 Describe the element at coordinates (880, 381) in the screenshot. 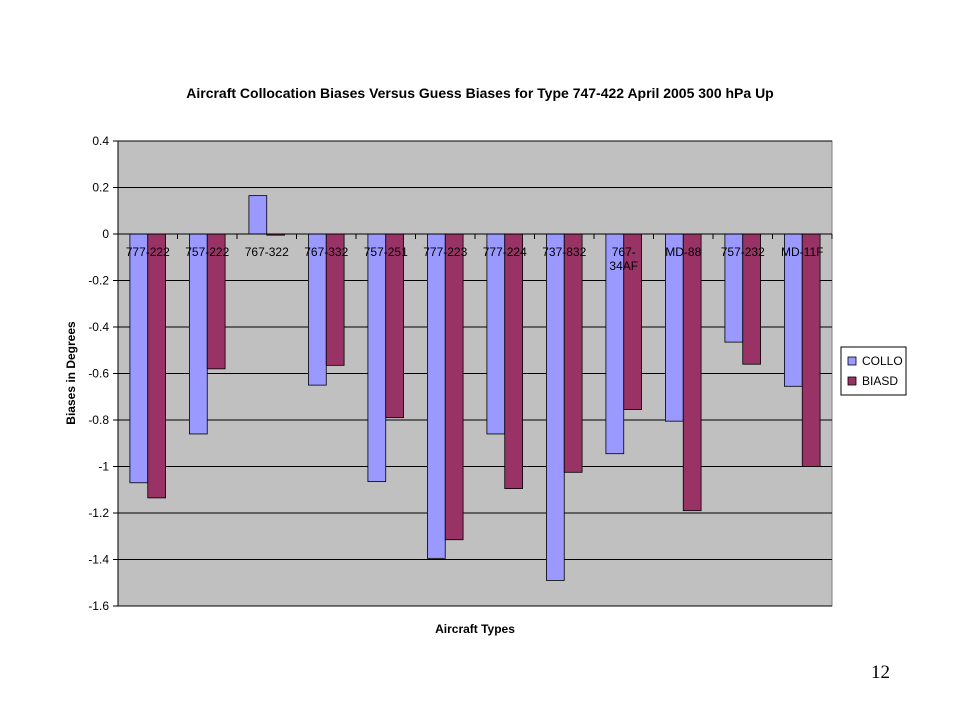

I see `legend-label-biasd: BIASD` at that location.